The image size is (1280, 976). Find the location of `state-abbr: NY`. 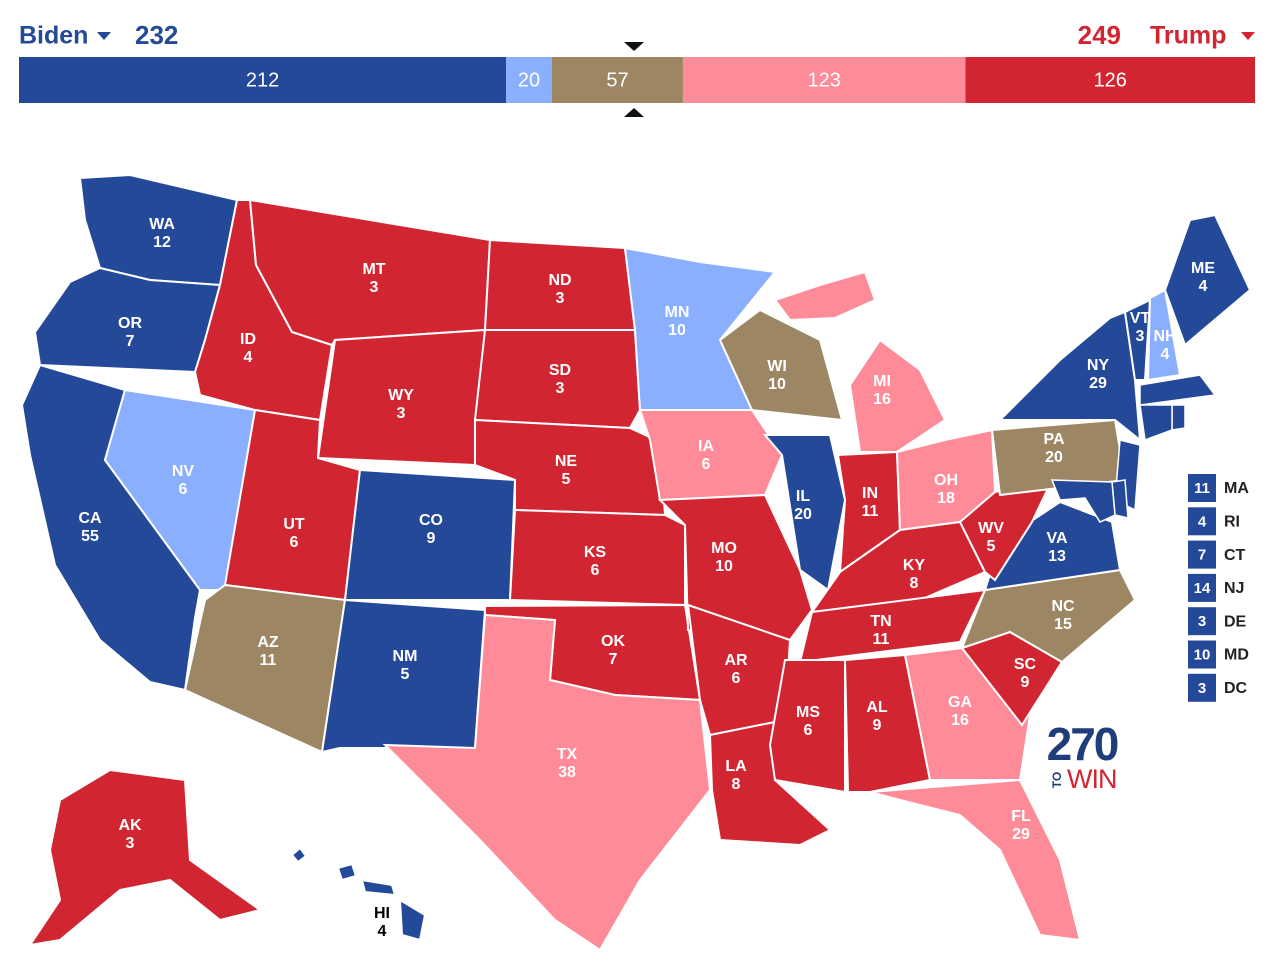

state-abbr: NY is located at coordinates (1098, 365).